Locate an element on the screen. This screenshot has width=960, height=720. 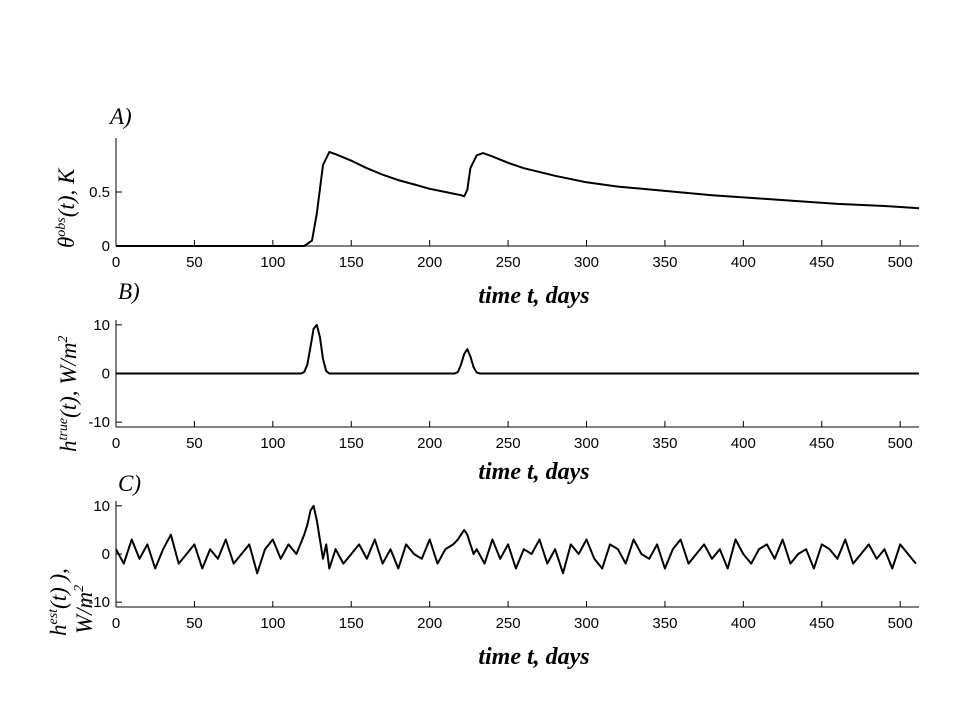
panel-b-label: B) is located at coordinates (129, 291).